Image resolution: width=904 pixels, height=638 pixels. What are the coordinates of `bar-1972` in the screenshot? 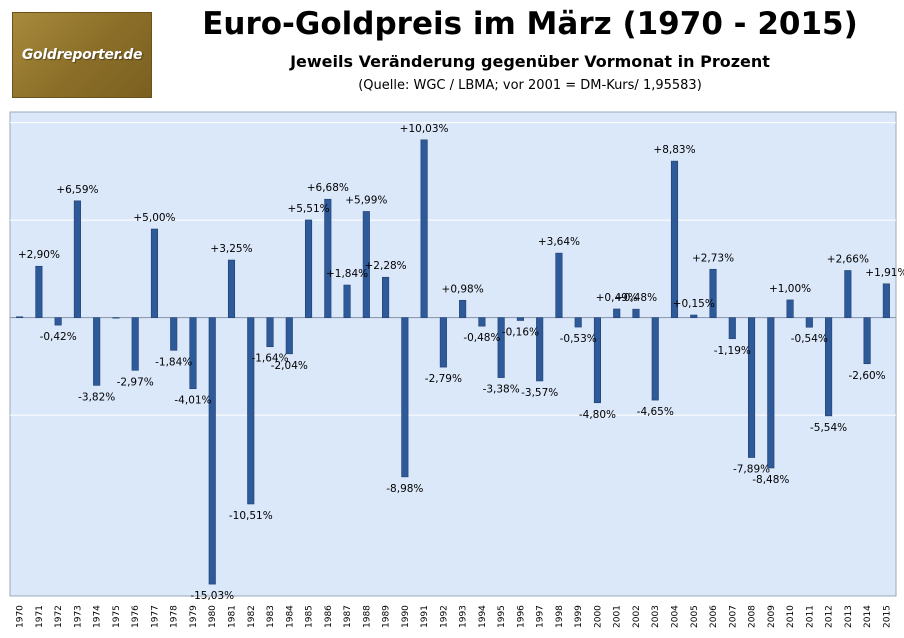 It's located at (58, 321).